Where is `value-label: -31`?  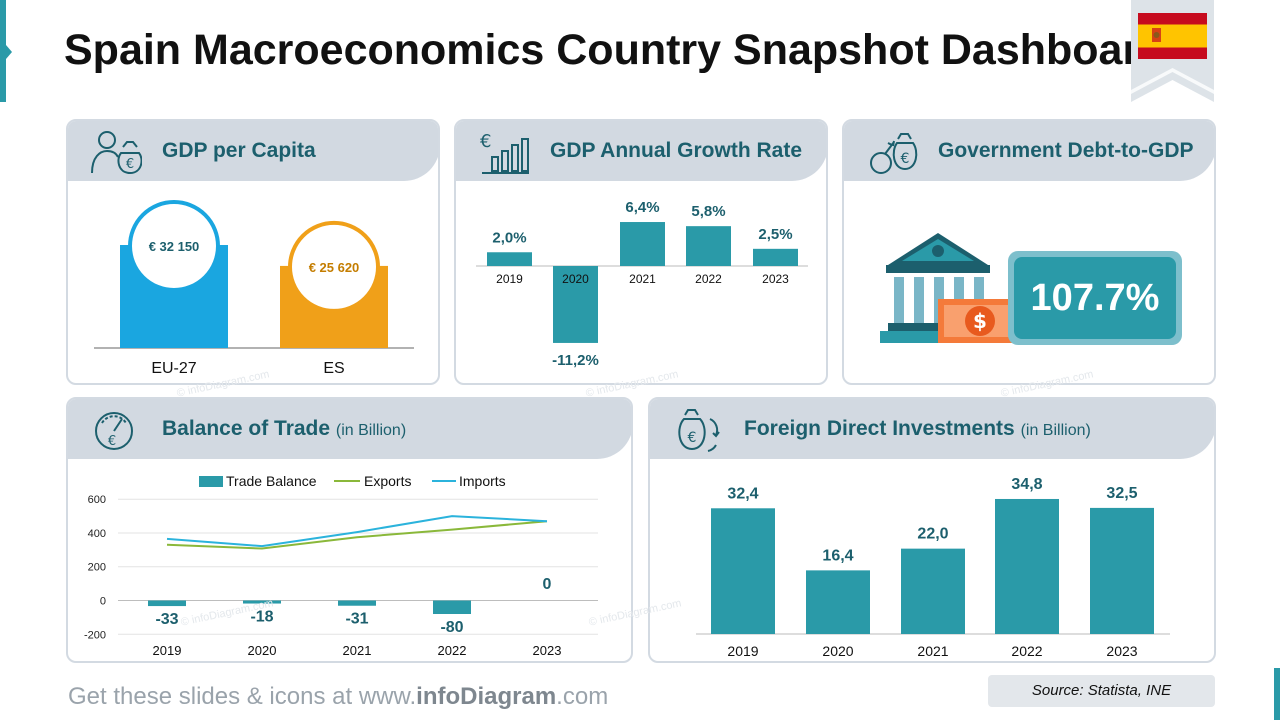 value-label: -31 is located at coordinates (356, 619).